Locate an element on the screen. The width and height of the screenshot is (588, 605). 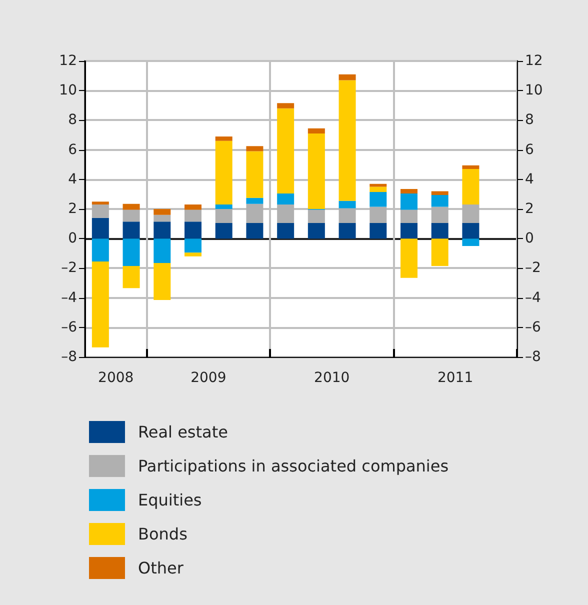
legend-label: Equities is located at coordinates (170, 500).